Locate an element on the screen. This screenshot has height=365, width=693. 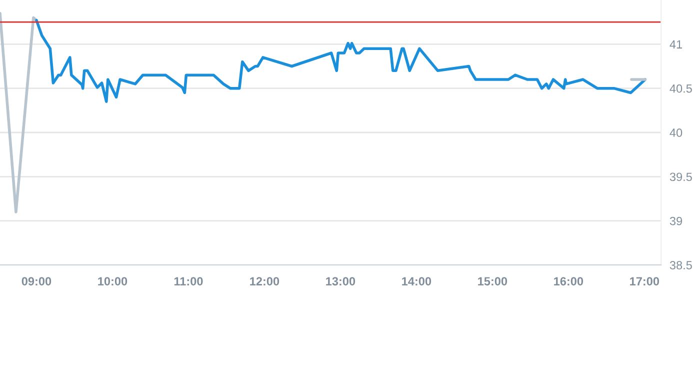
x-tick-label: 15:00 is located at coordinates (493, 281).